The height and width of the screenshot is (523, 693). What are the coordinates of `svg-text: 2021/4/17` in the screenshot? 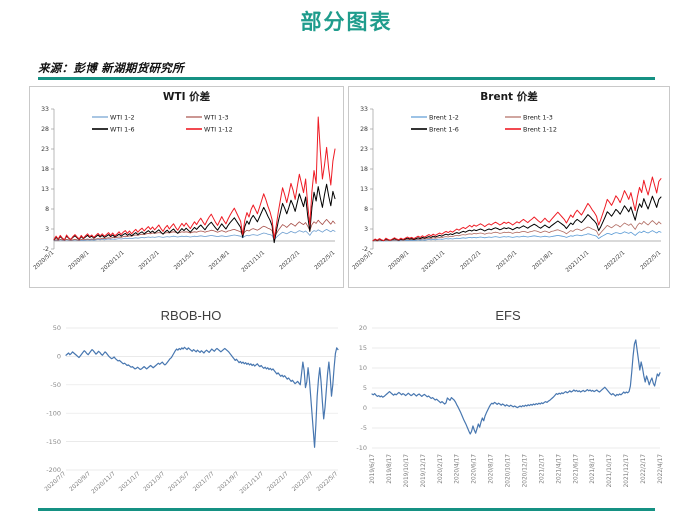 It's located at (559, 469).